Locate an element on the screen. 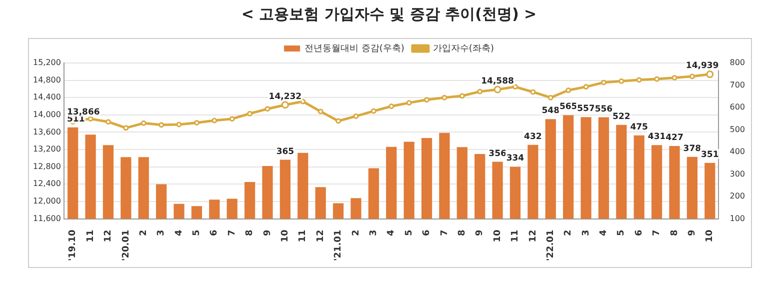 This screenshot has width=768, height=292. data-label: 565 is located at coordinates (568, 107).